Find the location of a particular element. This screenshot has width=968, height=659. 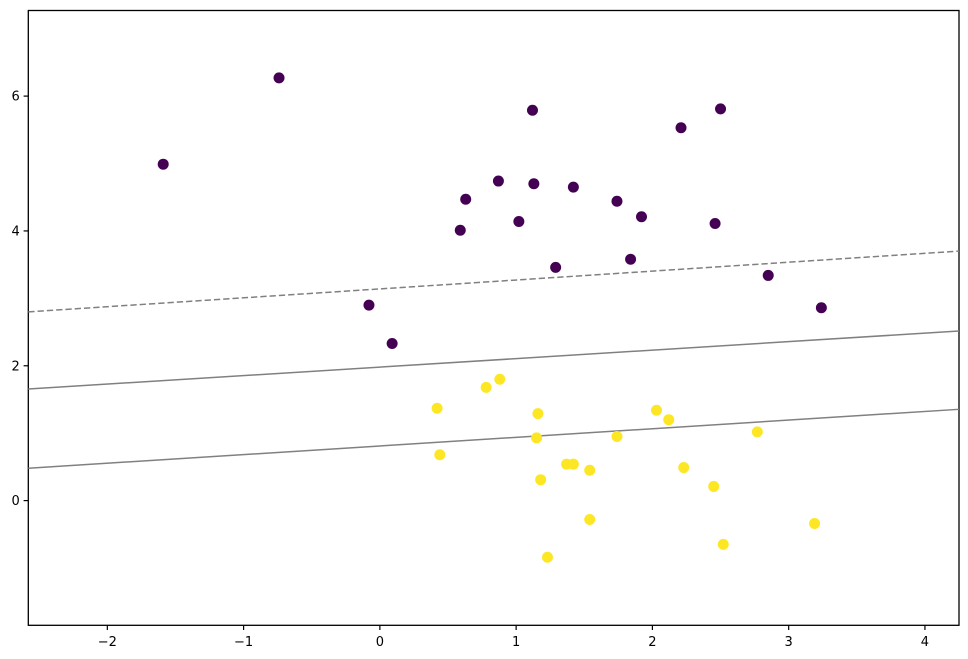

x-tick-label: 4 is located at coordinates (925, 642).